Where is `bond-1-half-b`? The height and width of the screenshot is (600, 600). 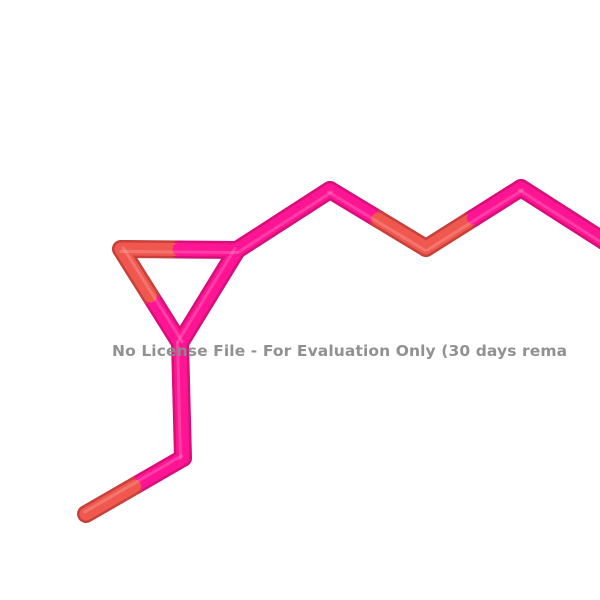
bond-1-half-b is located at coordinates (194, 320).